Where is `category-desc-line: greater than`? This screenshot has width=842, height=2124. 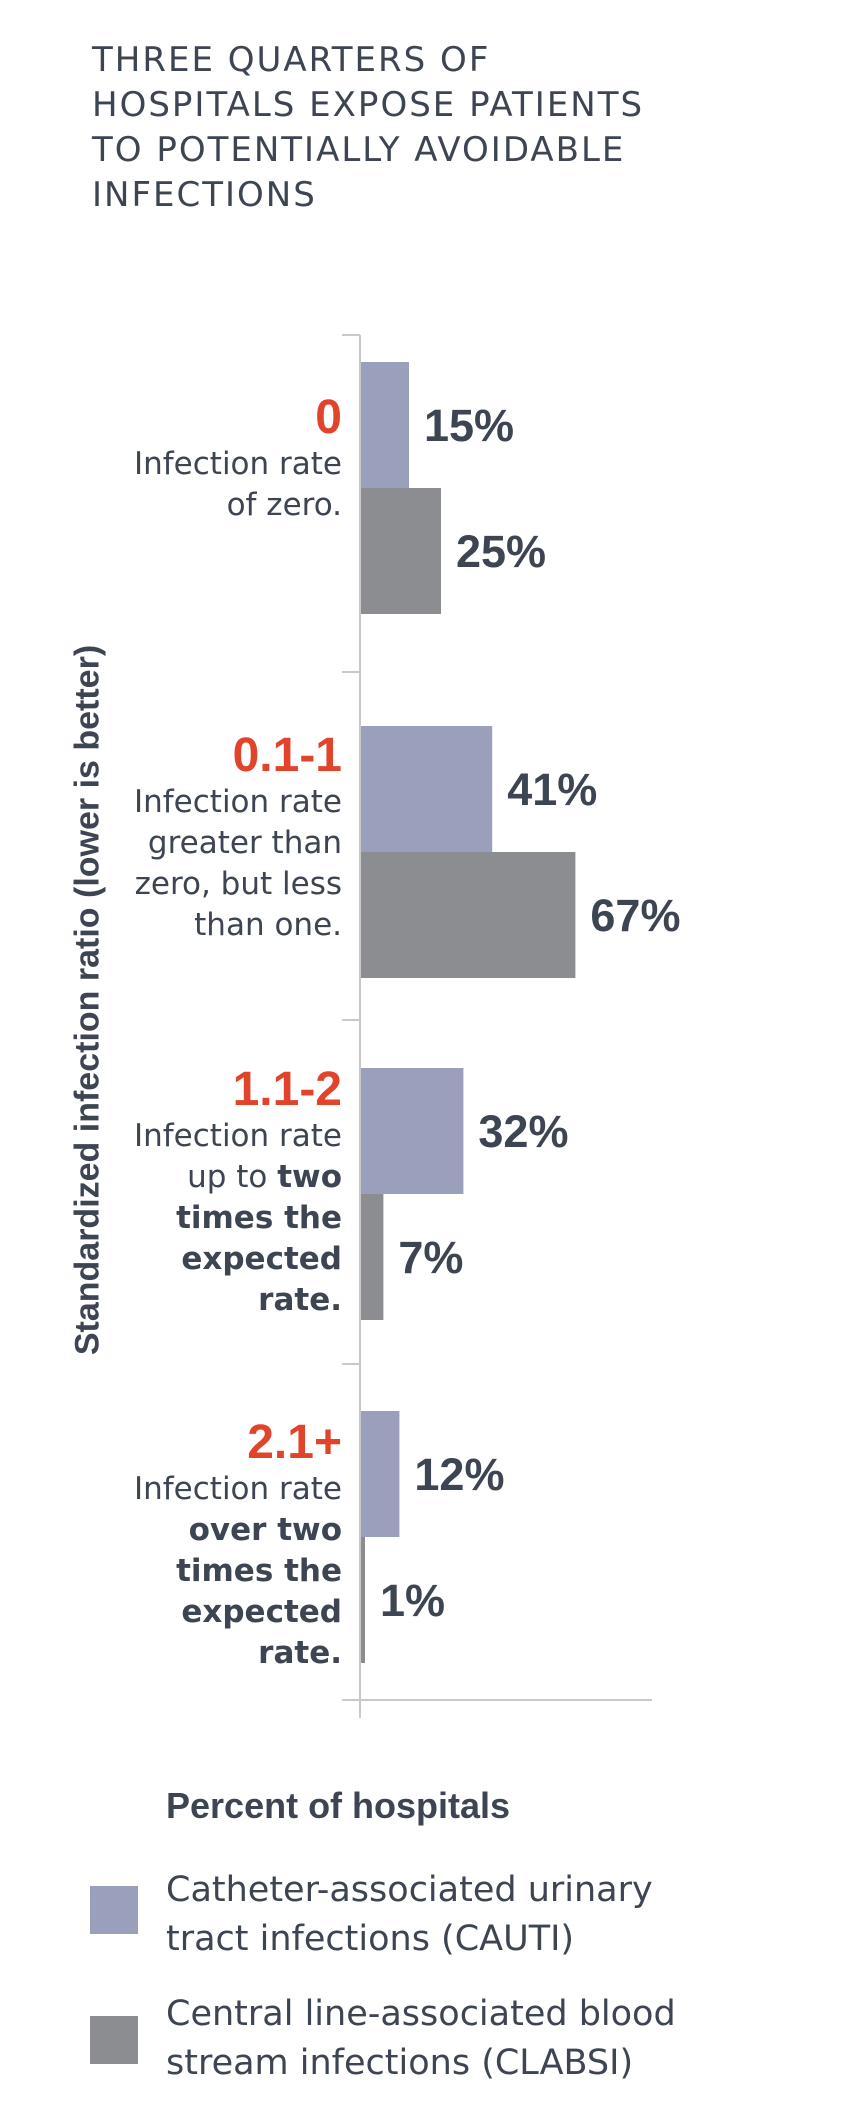 category-desc-line: greater than is located at coordinates (244, 843).